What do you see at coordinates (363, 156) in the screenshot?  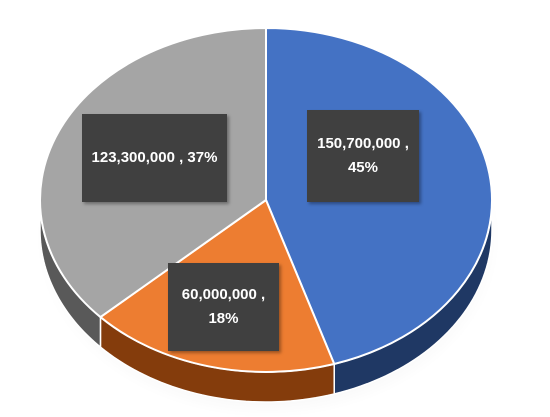 I see `data-label-blue-slice: 150,700,000 , 45%` at bounding box center [363, 156].